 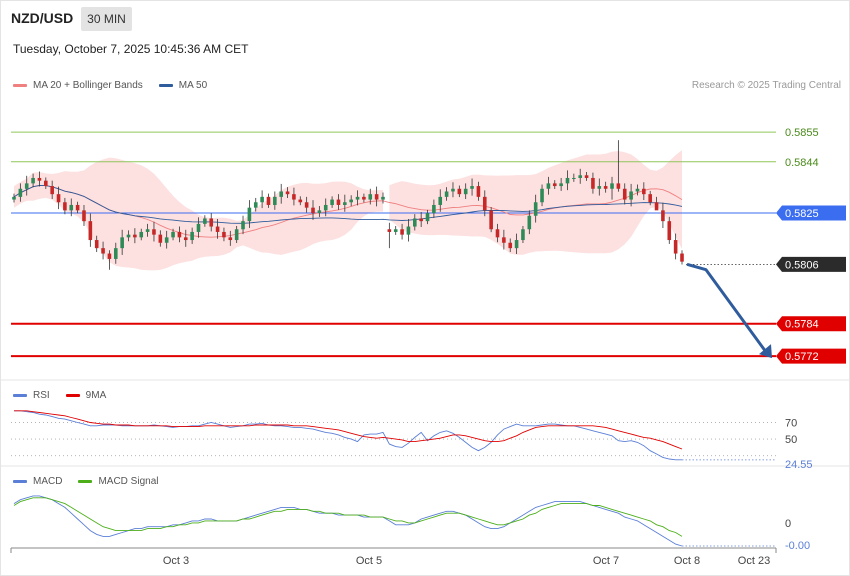 I want to click on timeframe-button: 30 MIN, so click(x=106, y=19).